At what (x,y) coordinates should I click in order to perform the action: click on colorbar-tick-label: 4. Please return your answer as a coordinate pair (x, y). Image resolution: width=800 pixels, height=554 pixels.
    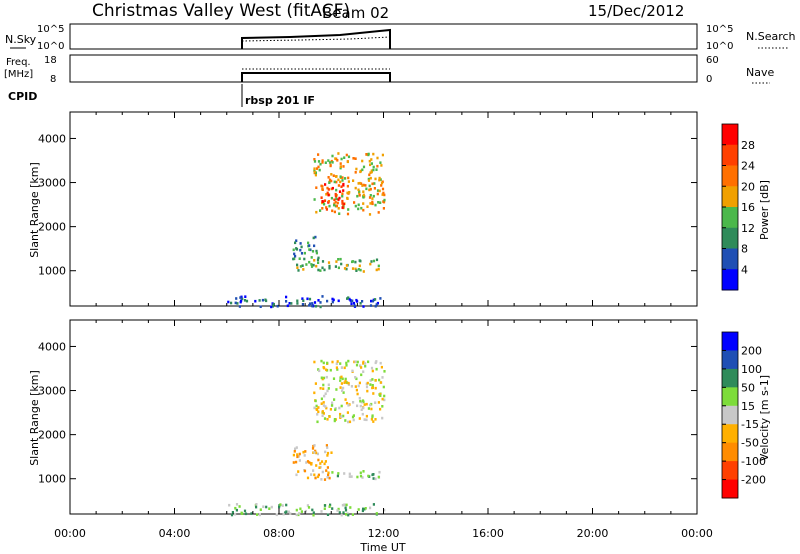
    Looking at the image, I should click on (744, 269).